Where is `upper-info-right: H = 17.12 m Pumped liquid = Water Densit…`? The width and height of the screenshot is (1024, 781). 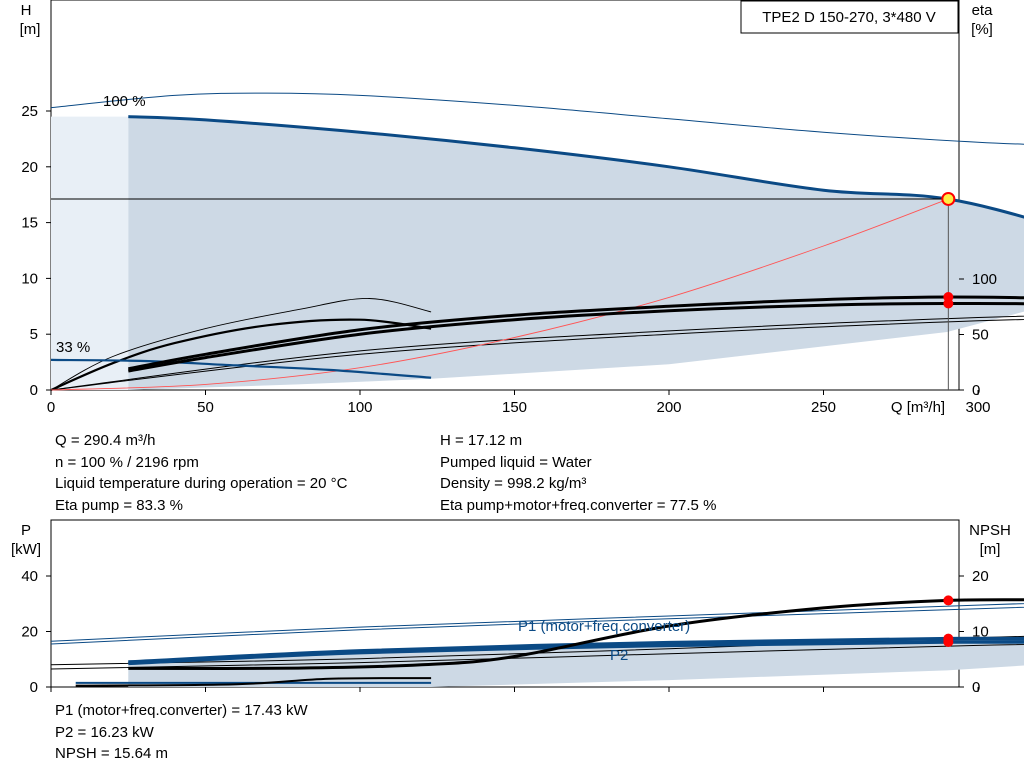 upper-info-right: H = 17.12 m Pumped liquid = Water Densit… is located at coordinates (578, 473).